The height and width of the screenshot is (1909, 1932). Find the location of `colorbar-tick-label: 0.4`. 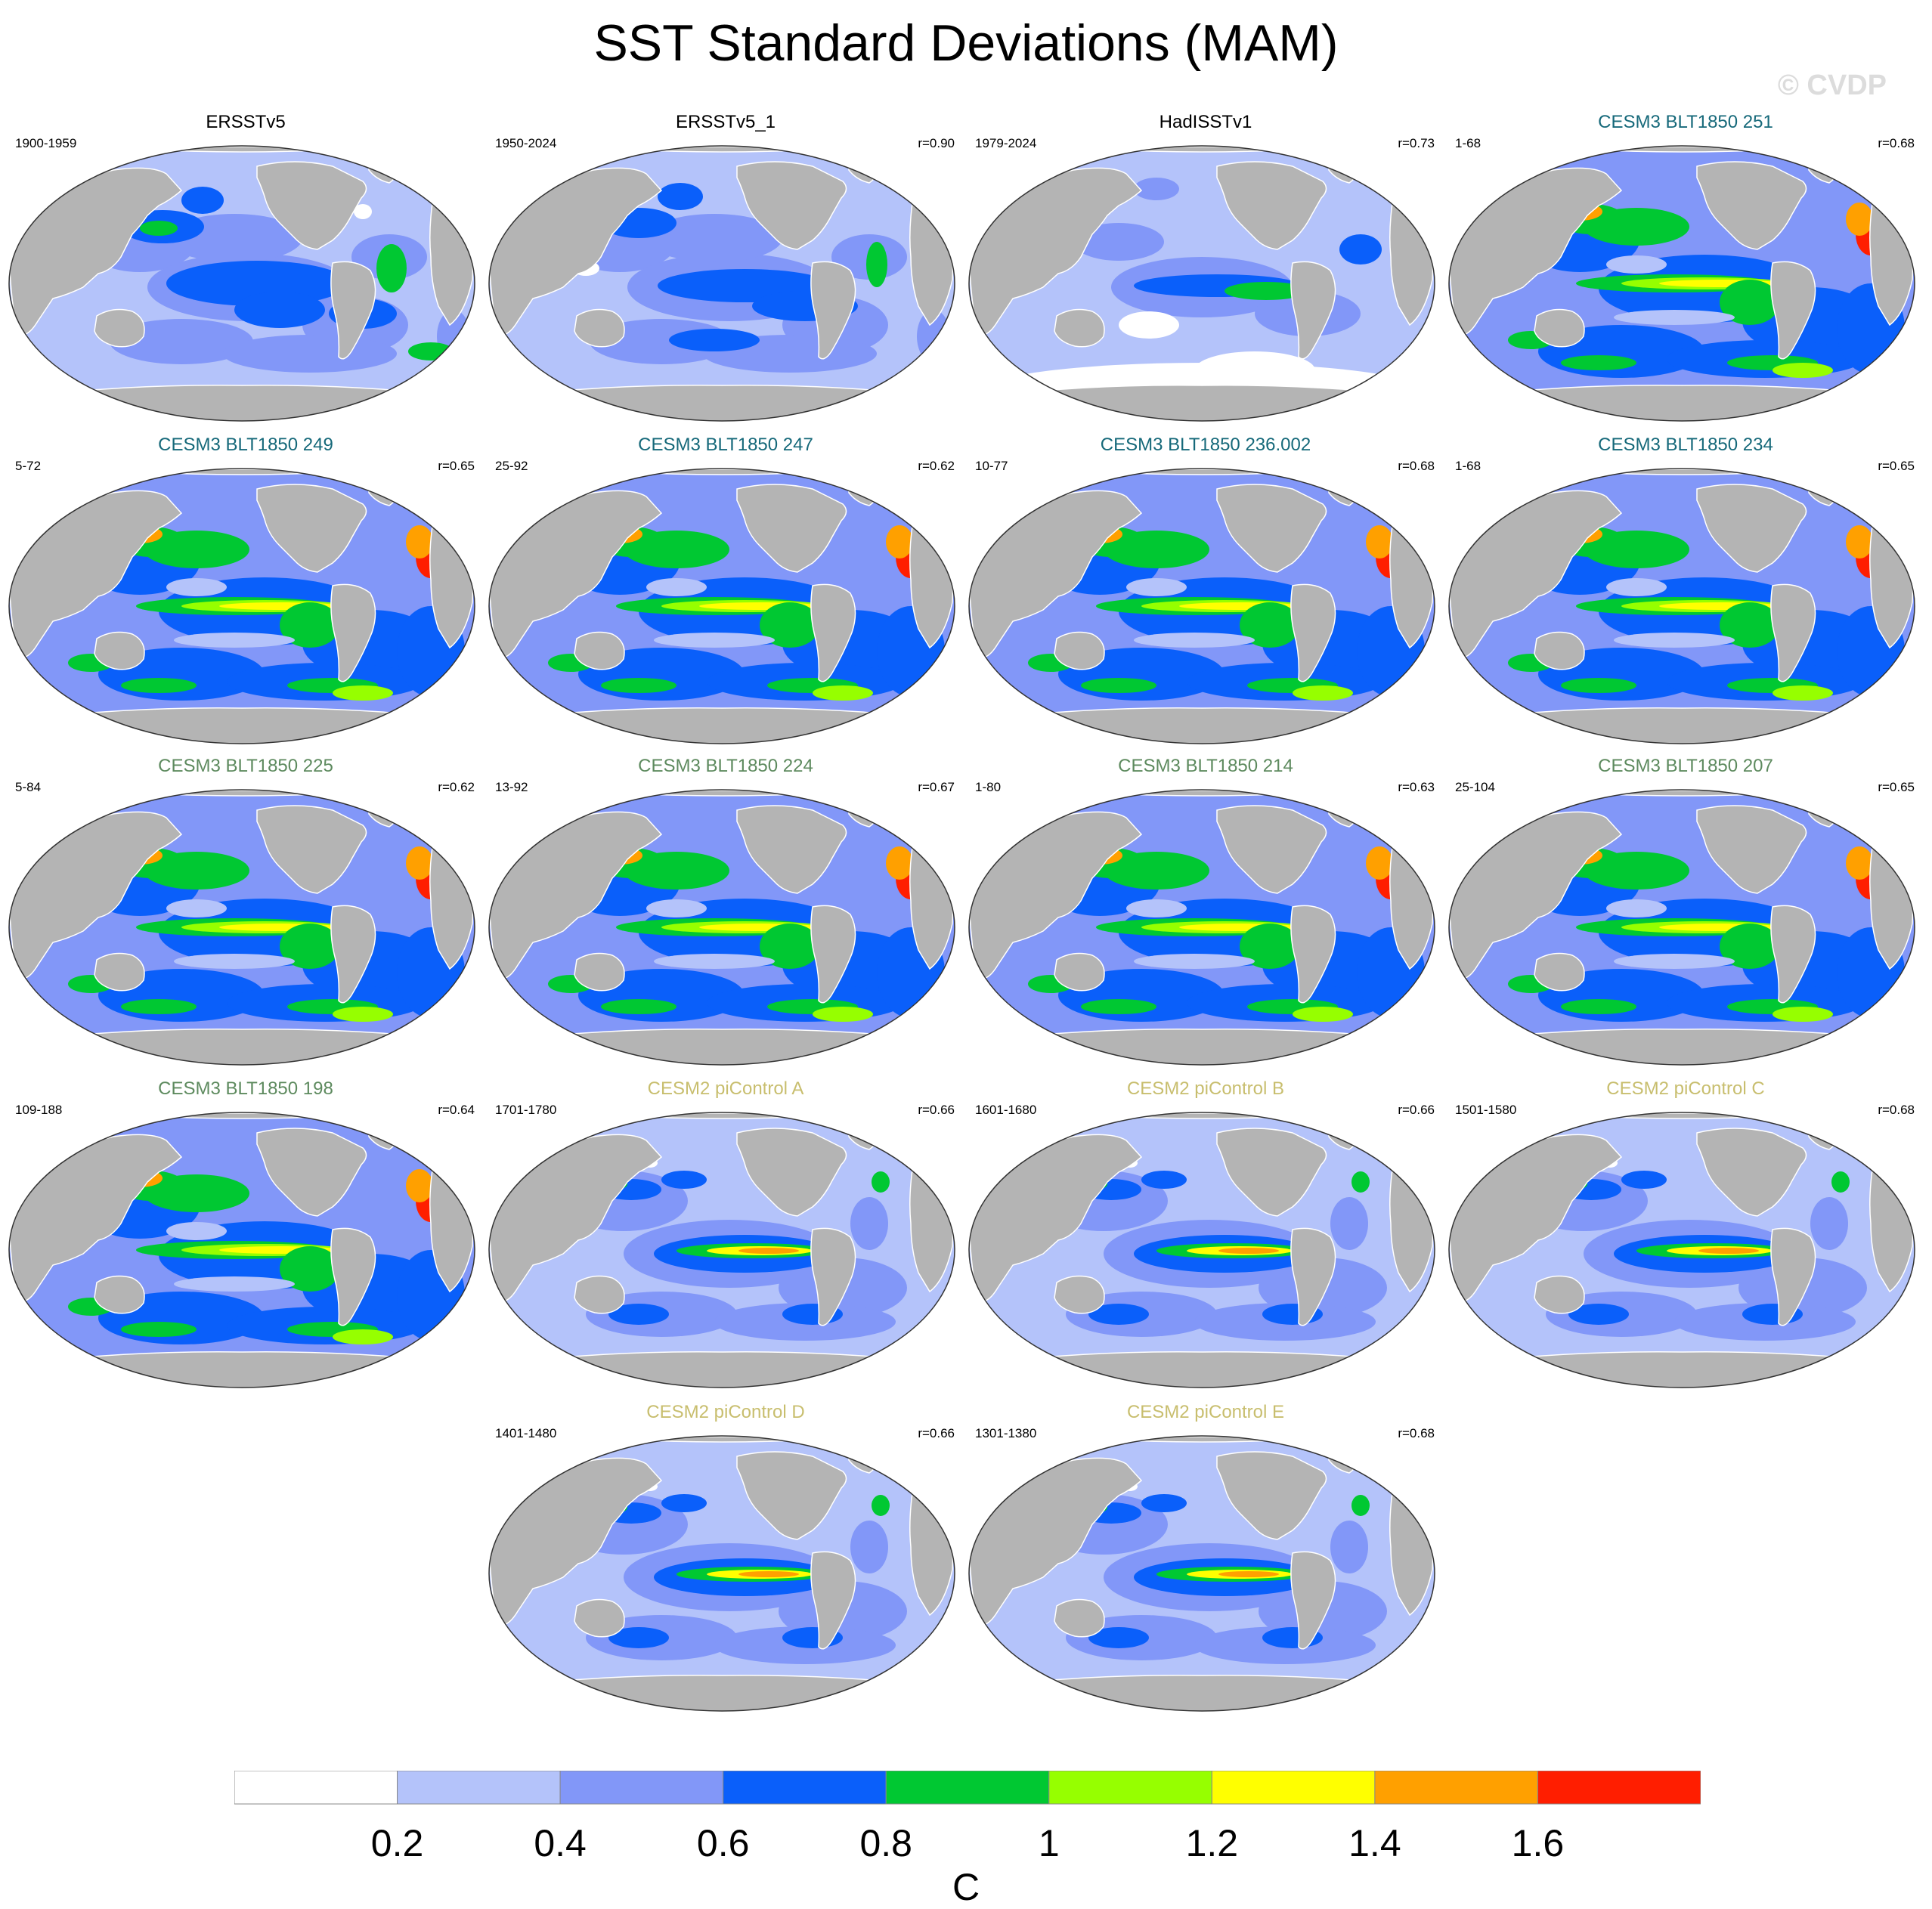

colorbar-tick-label: 0.4 is located at coordinates (560, 1843).